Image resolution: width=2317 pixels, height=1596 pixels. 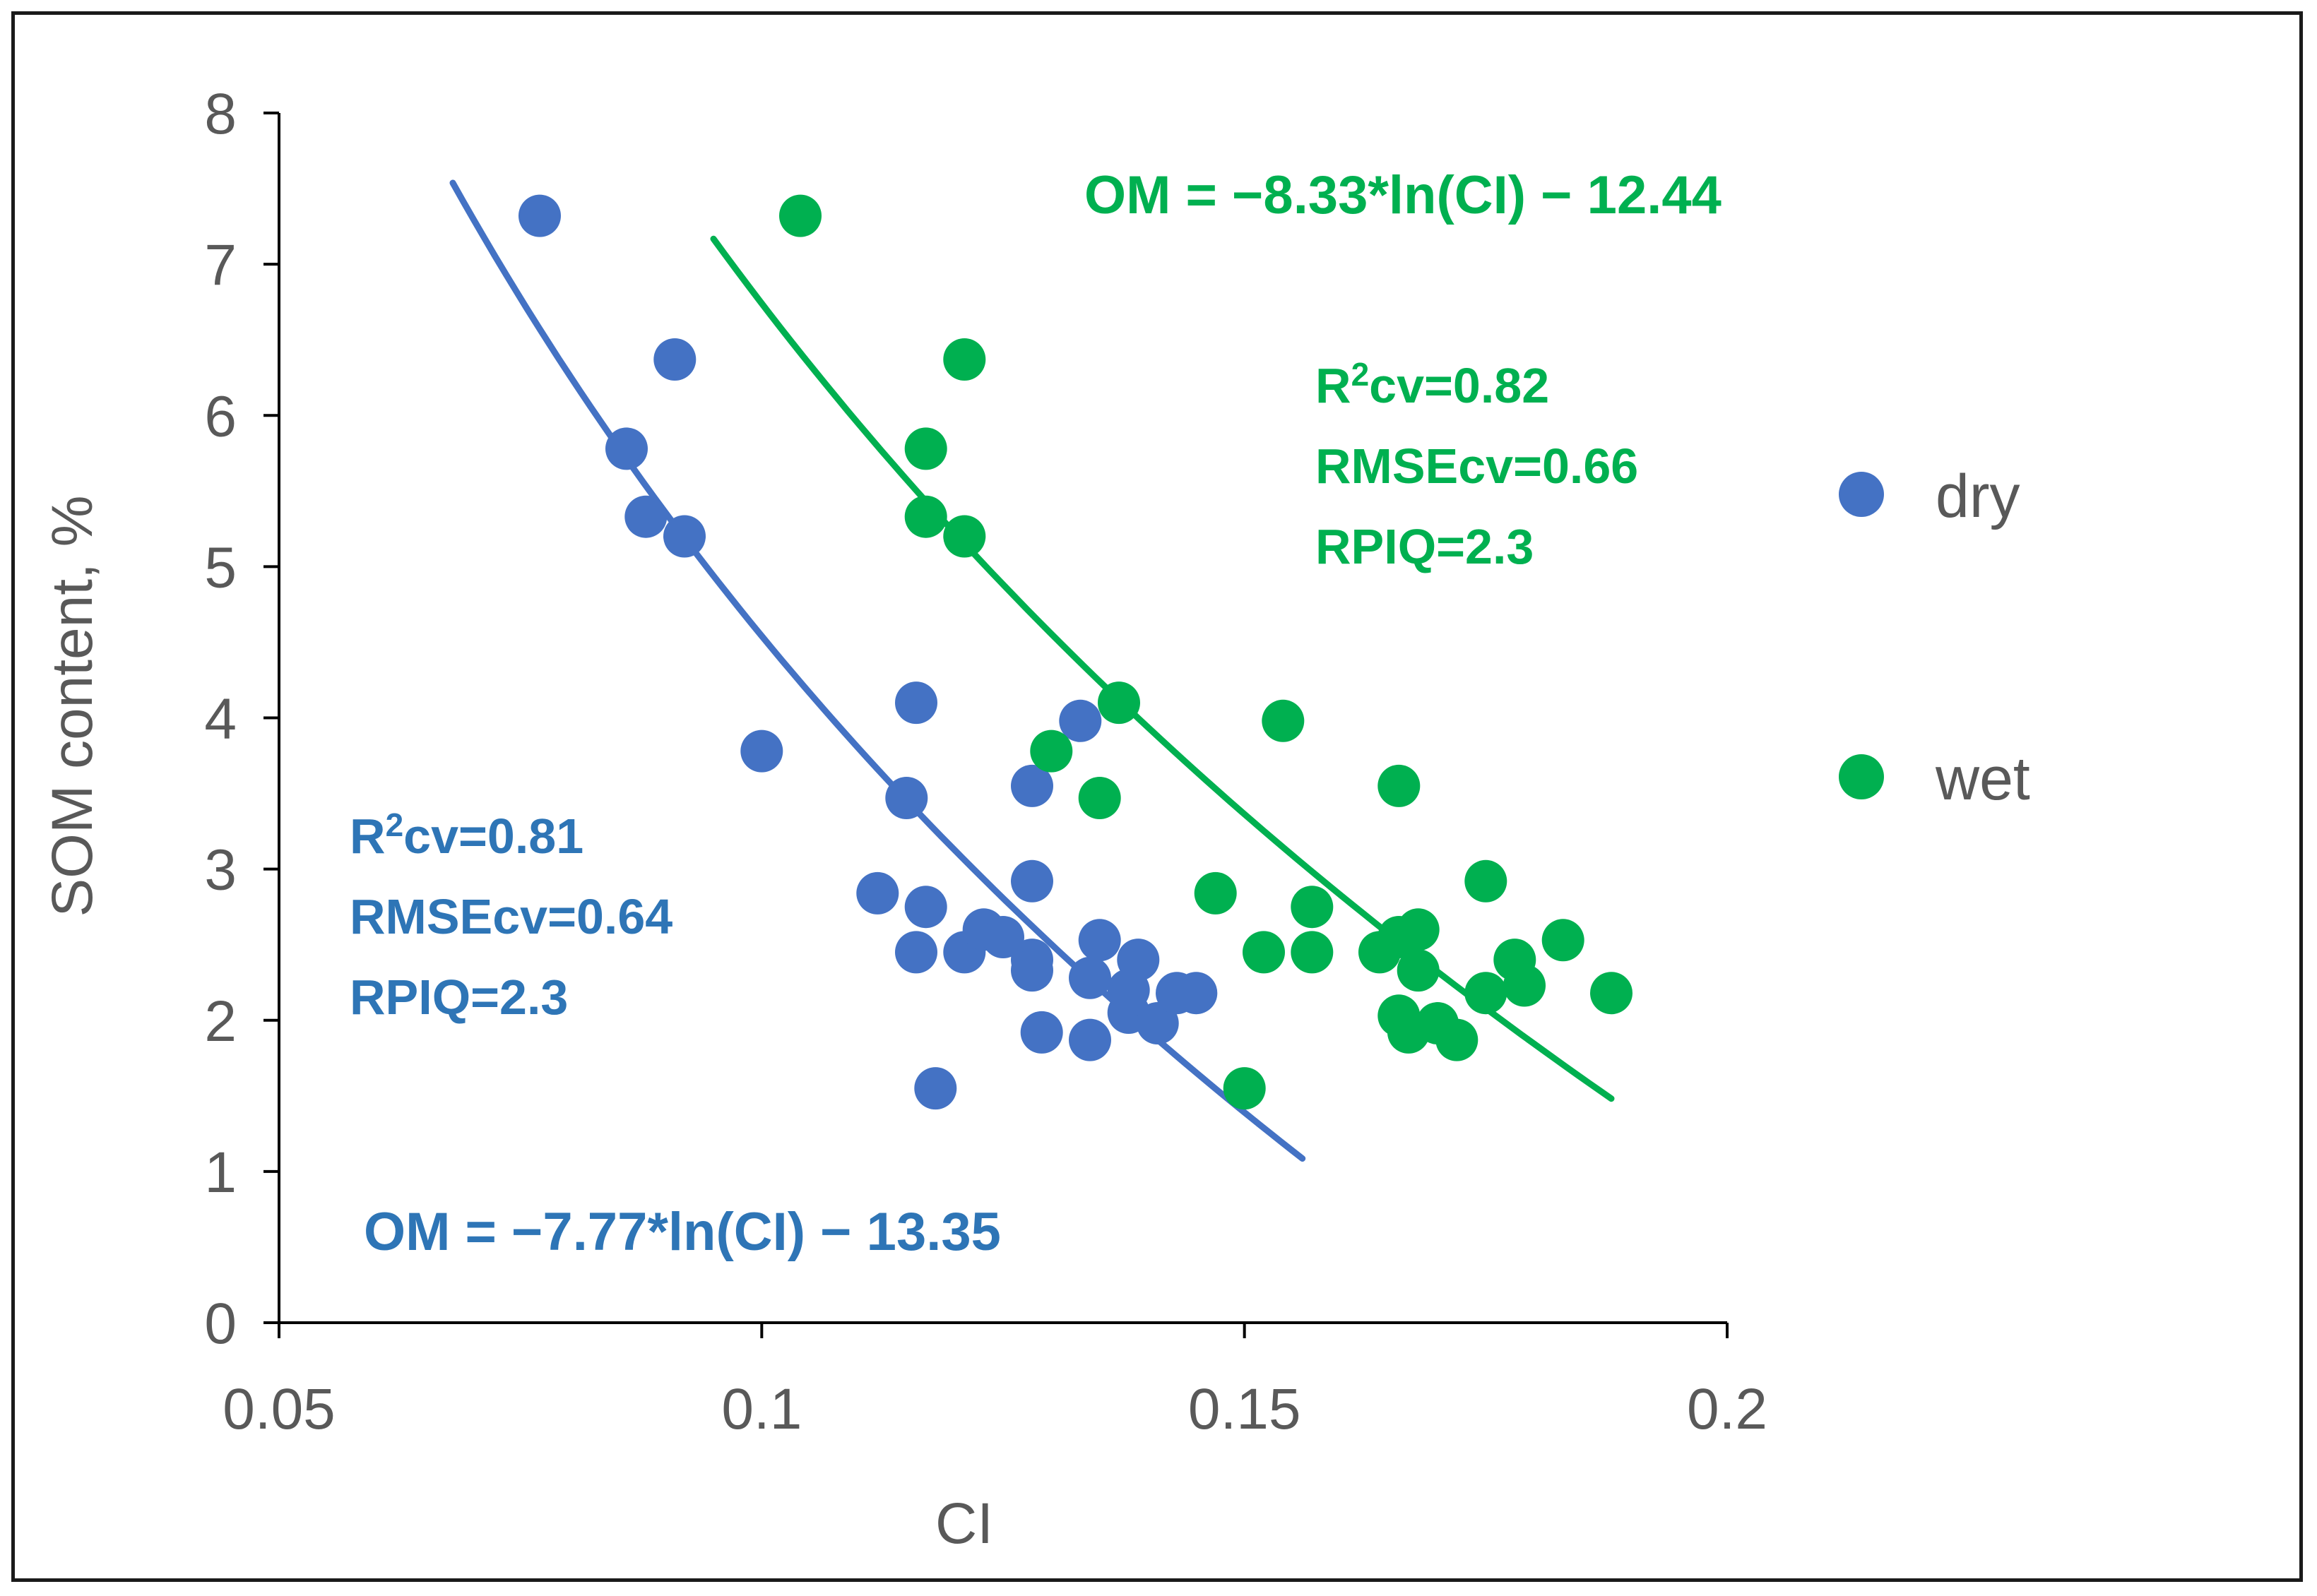 What do you see at coordinates (220, 416) in the screenshot?
I see `y-tick-label: 6` at bounding box center [220, 416].